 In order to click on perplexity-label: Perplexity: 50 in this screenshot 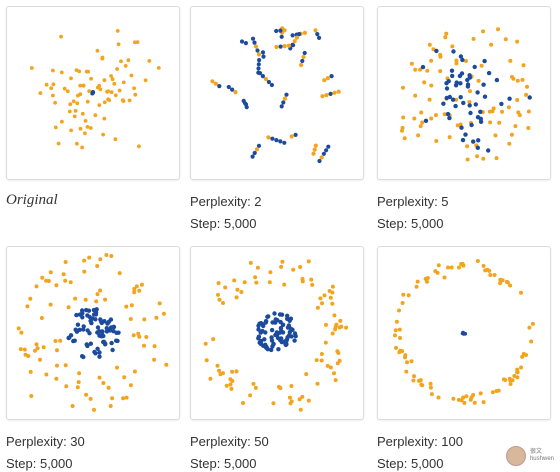, I will do `click(229, 441)`.